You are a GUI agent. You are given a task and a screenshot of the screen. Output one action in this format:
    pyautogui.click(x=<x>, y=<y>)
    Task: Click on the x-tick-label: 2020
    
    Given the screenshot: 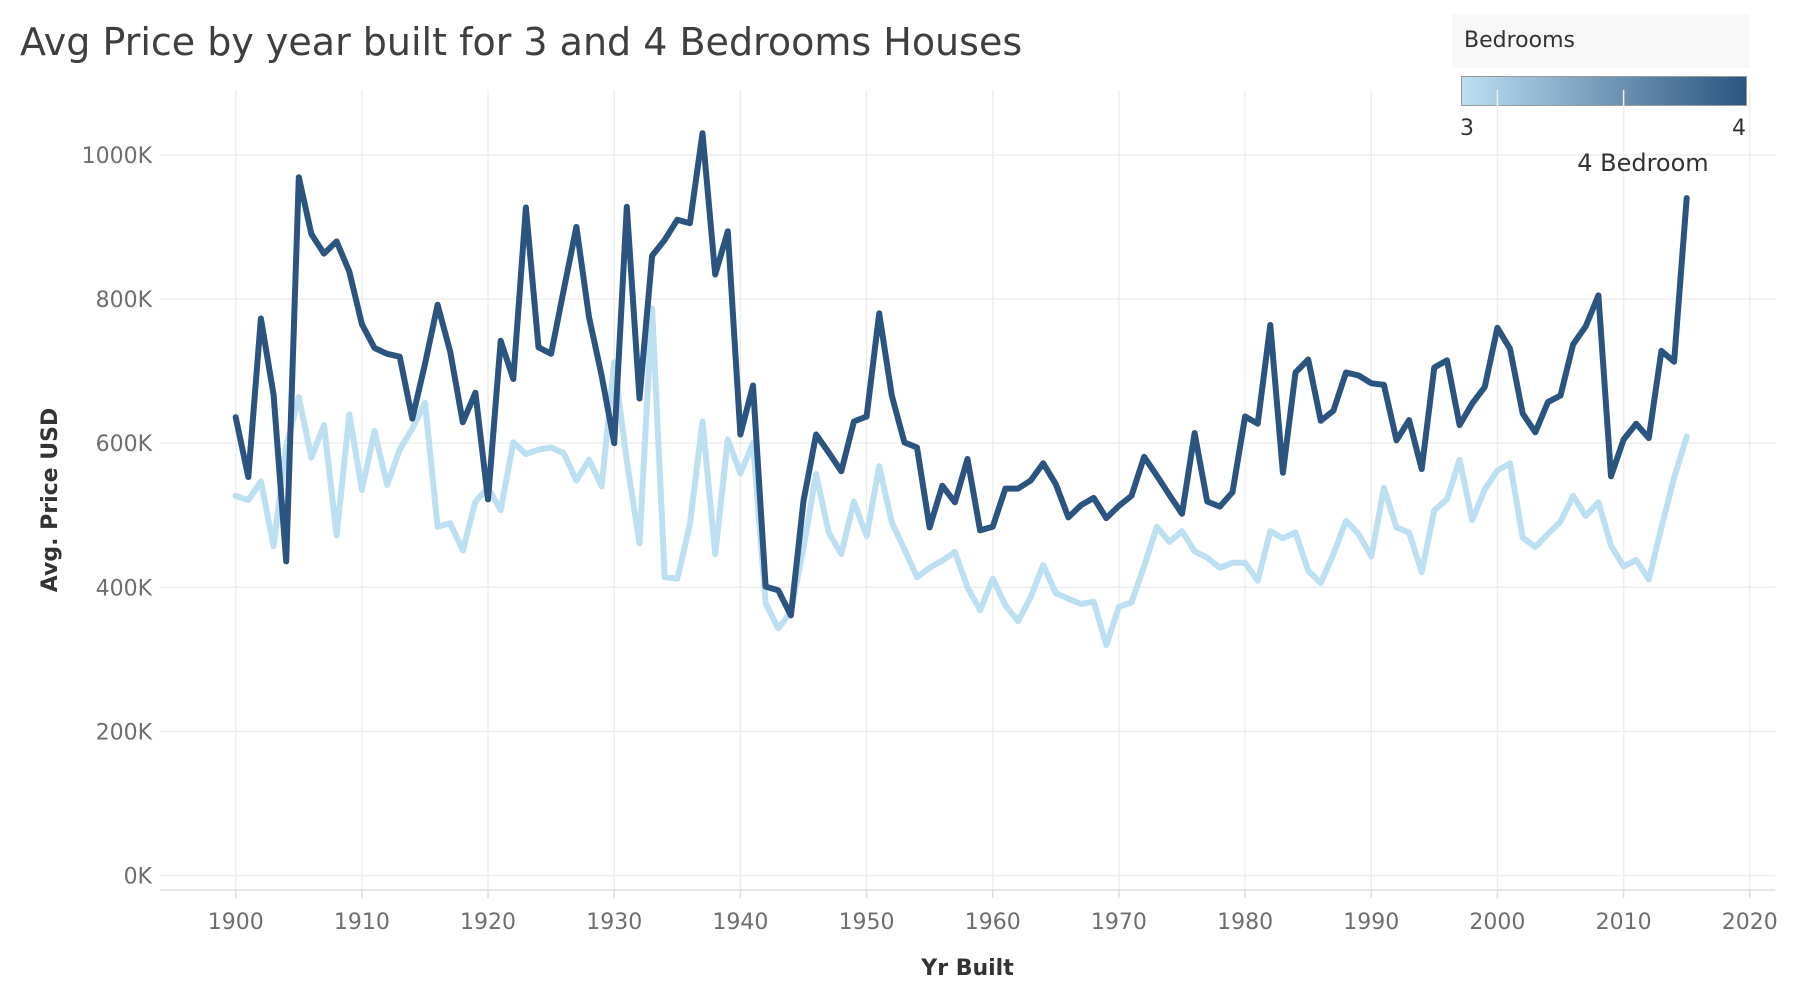 What is the action you would take?
    pyautogui.click(x=1750, y=922)
    